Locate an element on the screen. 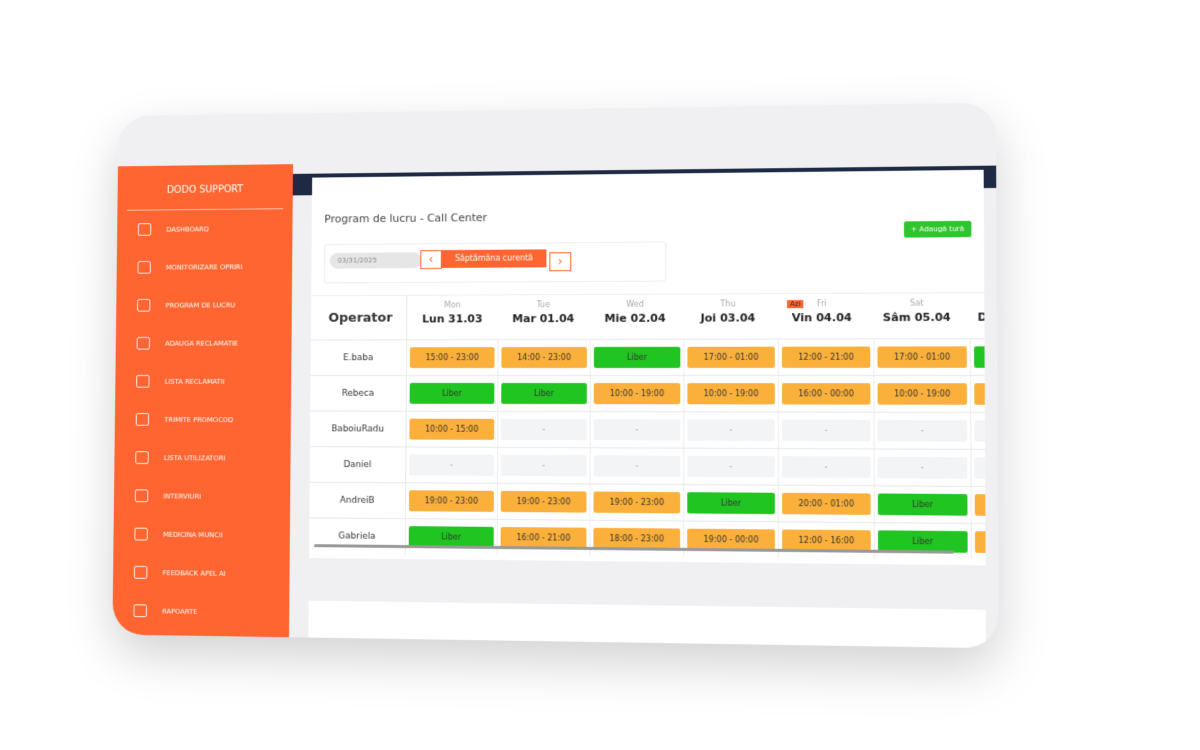  operator-name: BaboiuRadu is located at coordinates (358, 429).